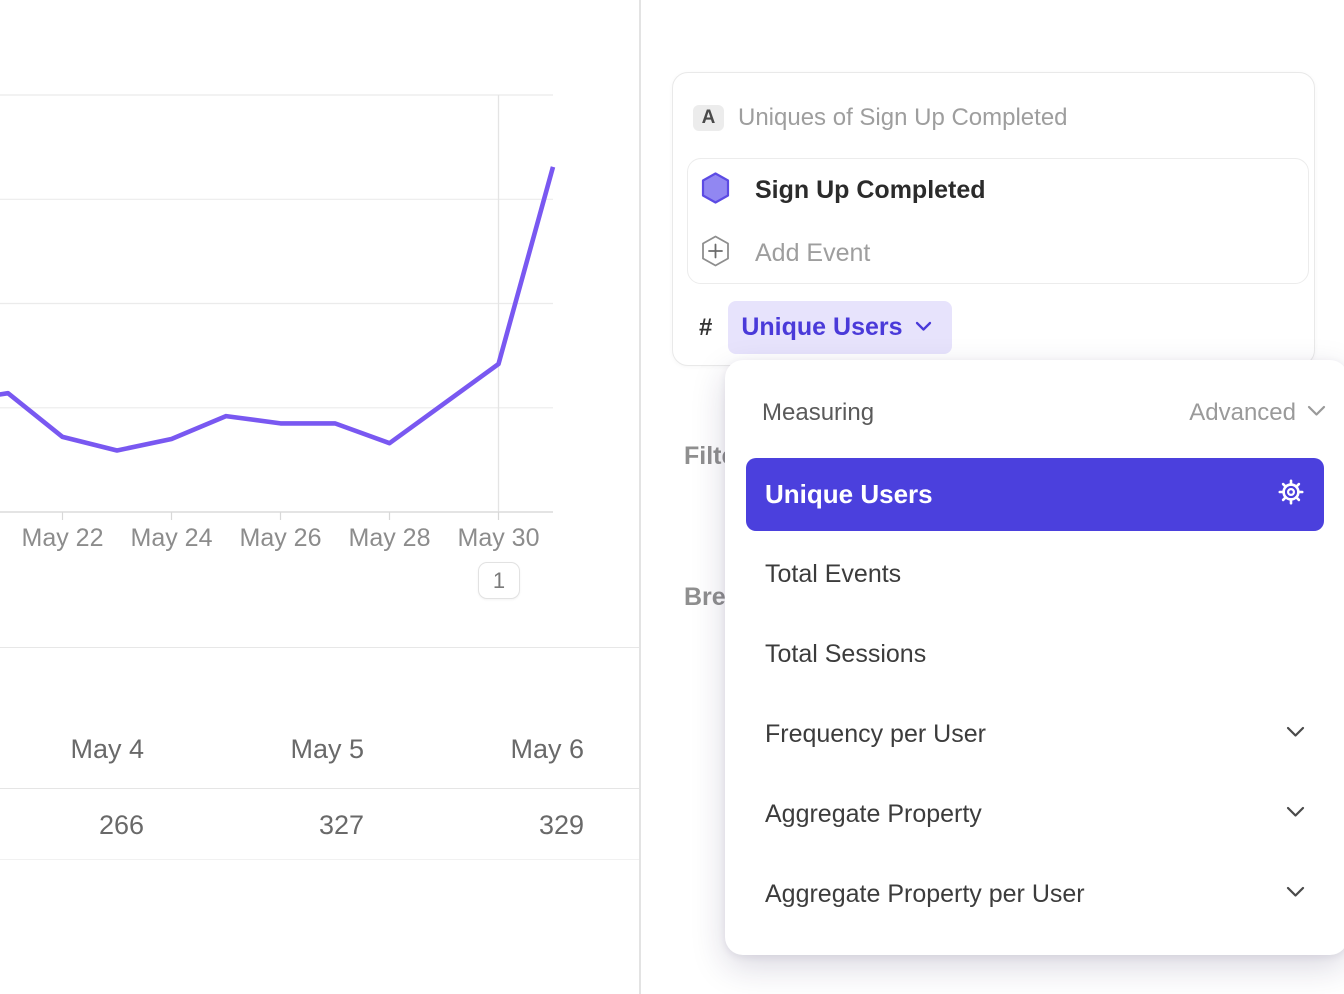  Describe the element at coordinates (499, 580) in the screenshot. I see `annotation-badge: 1` at that location.